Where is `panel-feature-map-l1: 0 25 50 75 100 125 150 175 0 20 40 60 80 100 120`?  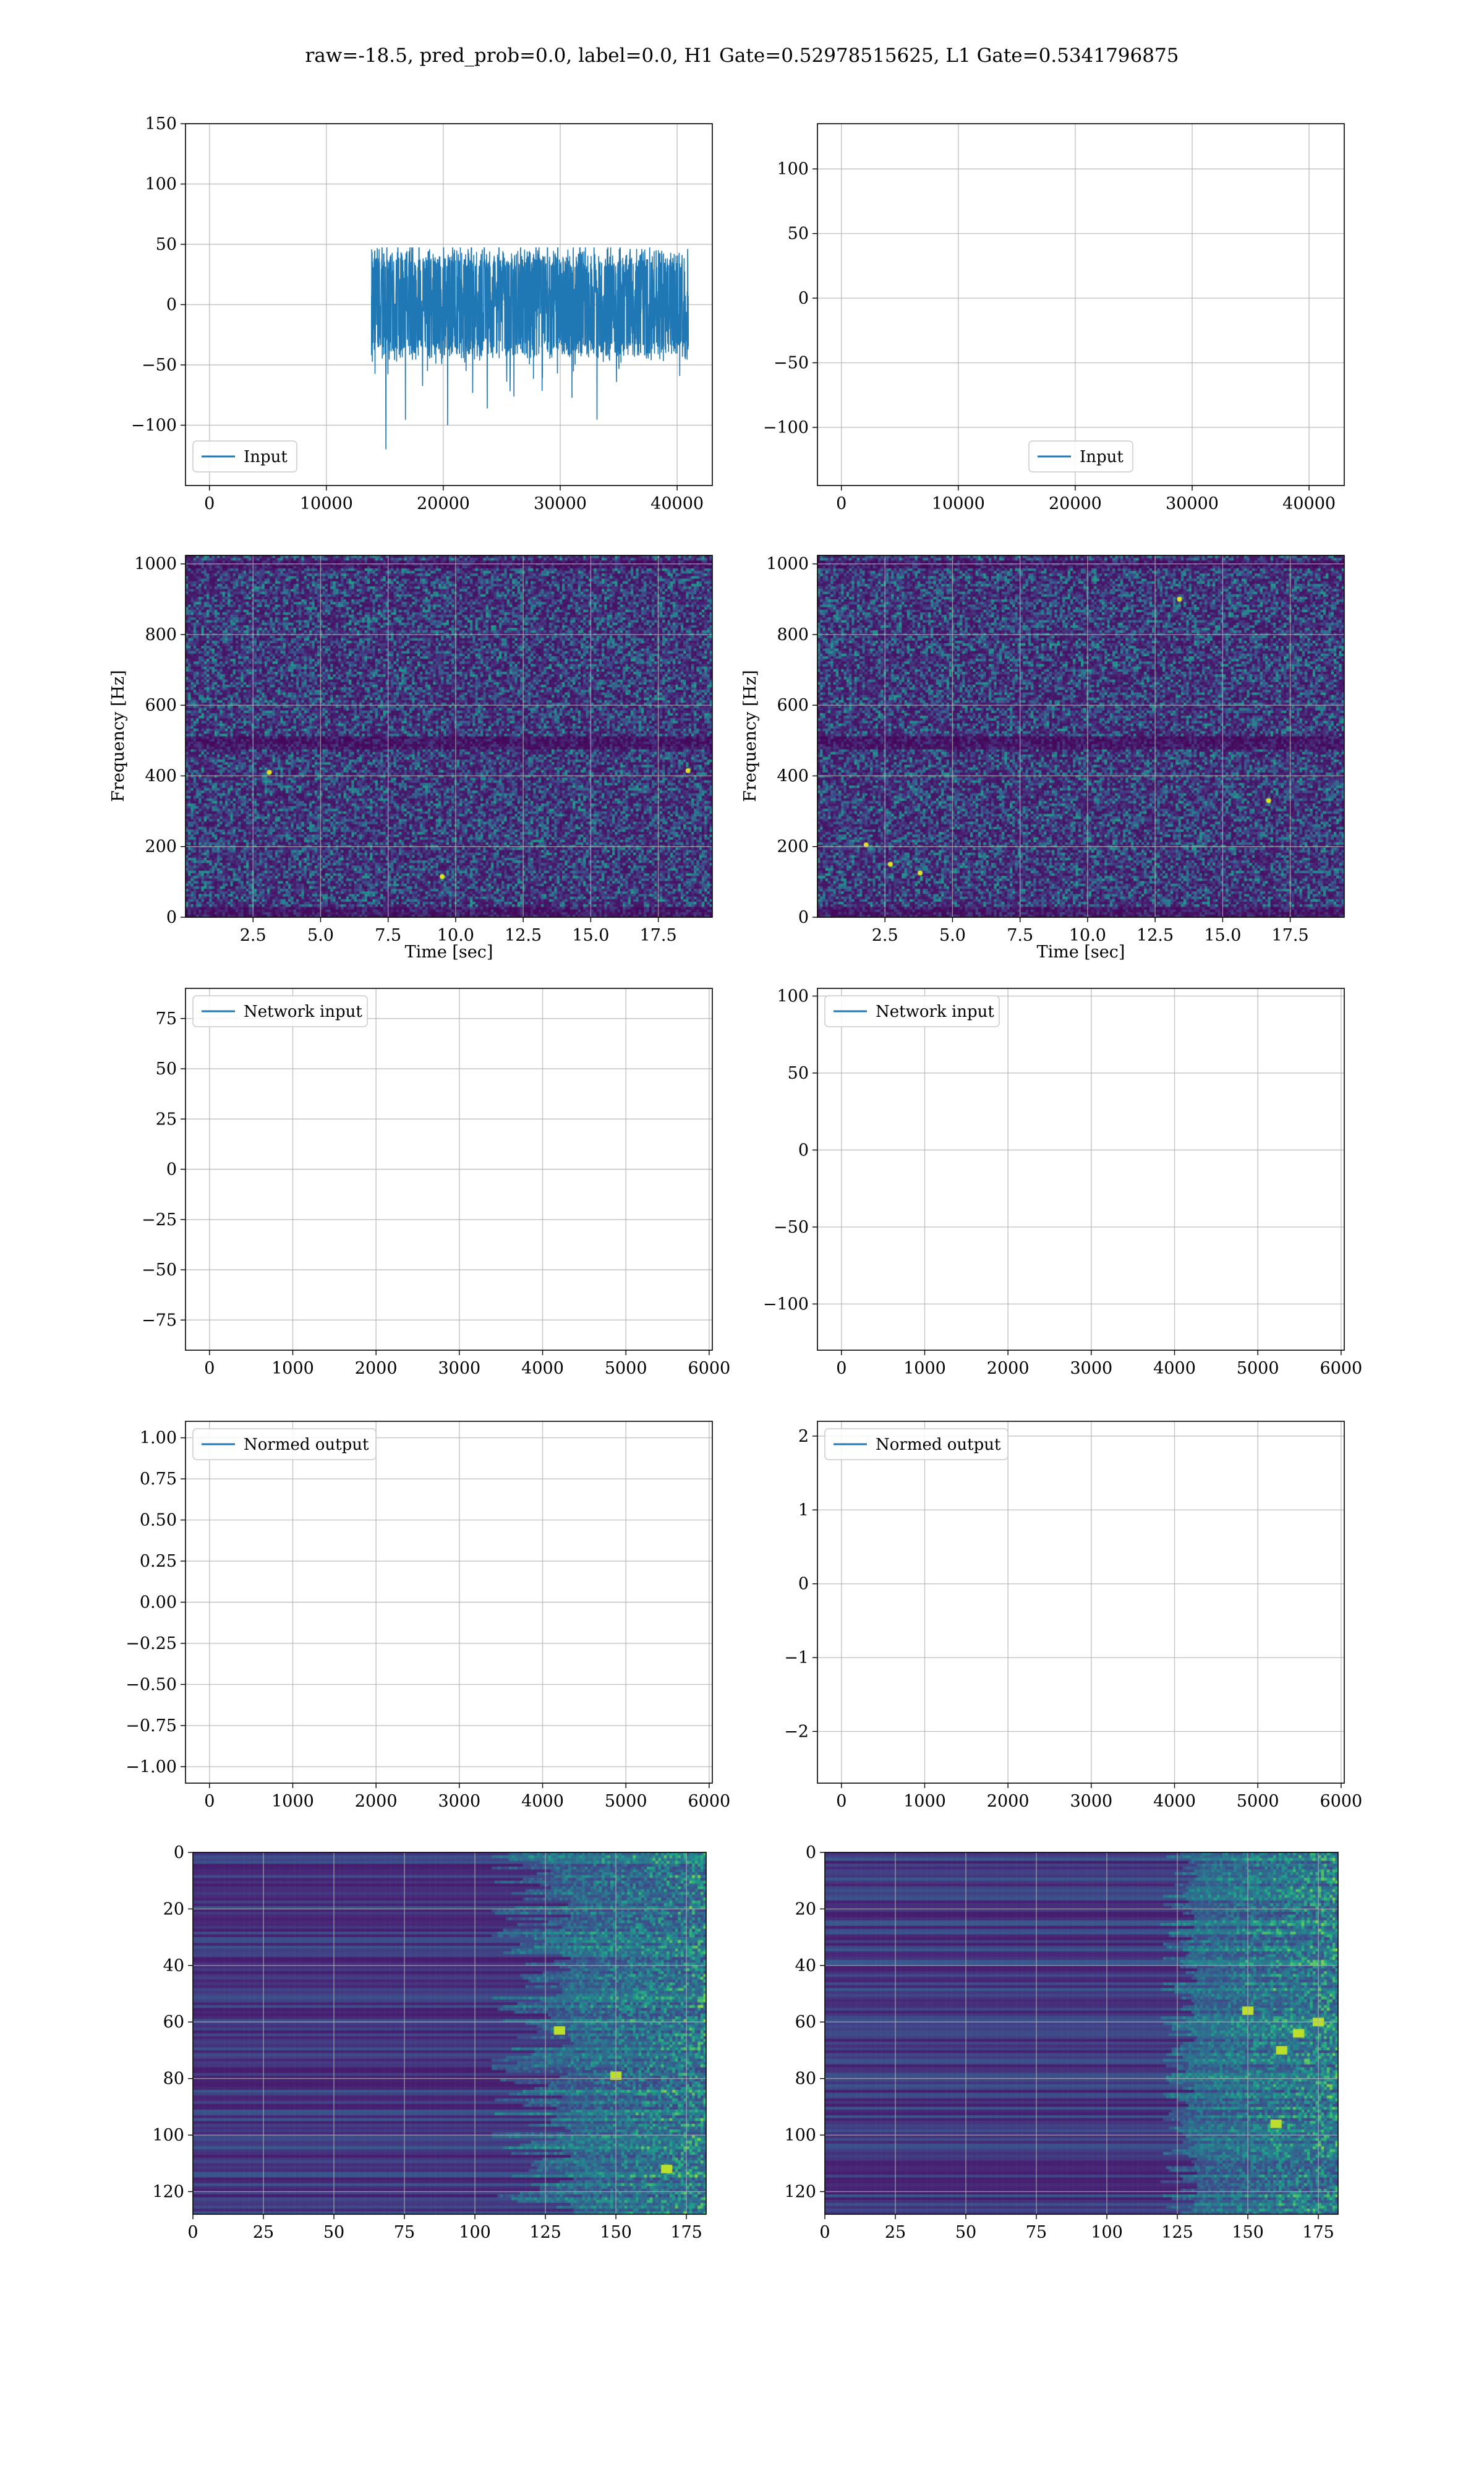
panel-feature-map-l1: 0 25 50 75 100 125 150 175 0 20 40 60 80 100 120 is located at coordinates (1061, 2043).